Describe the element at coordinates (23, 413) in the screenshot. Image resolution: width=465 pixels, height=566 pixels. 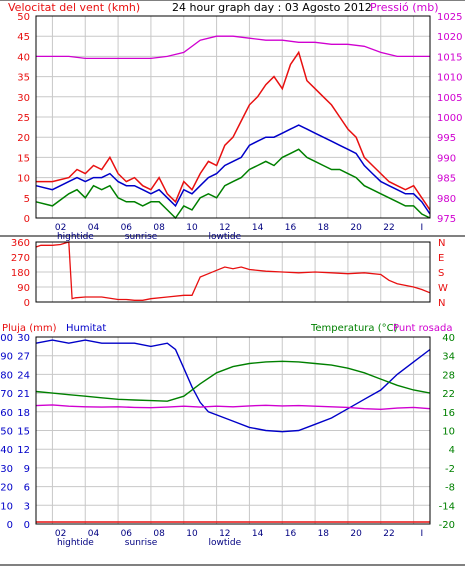
I see `humidity-value-label: 18` at that location.